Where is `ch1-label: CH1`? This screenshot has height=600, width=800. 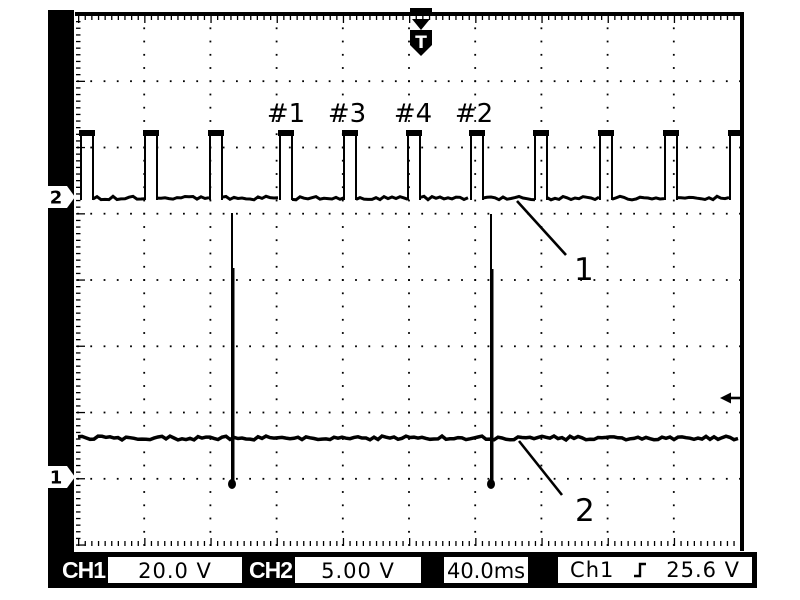 ch1-label: CH1 is located at coordinates (84, 569).